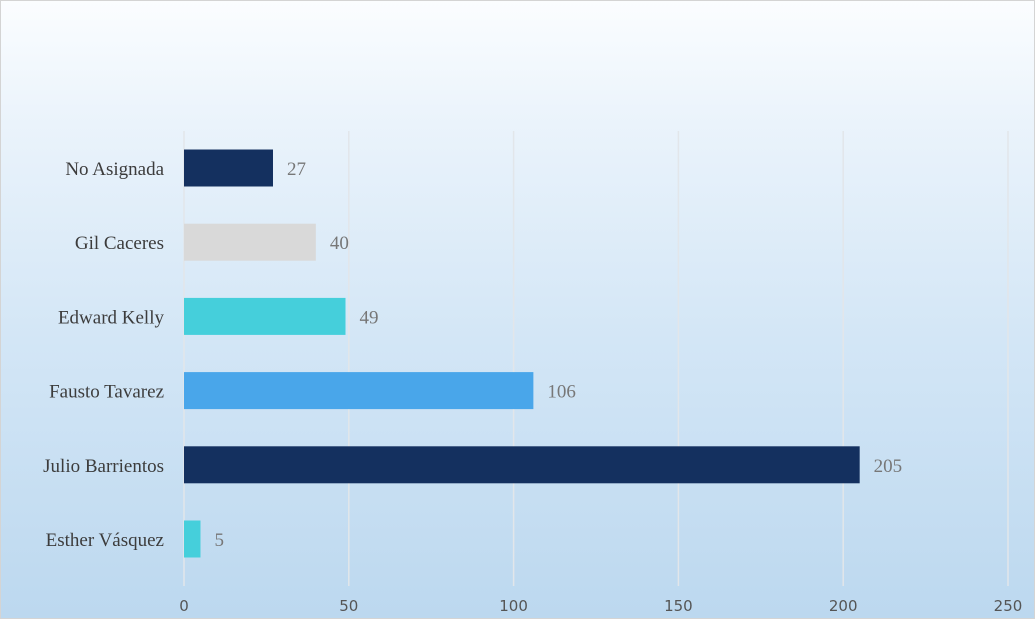 The image size is (1035, 620). What do you see at coordinates (369, 317) in the screenshot?
I see `data-label: 49` at bounding box center [369, 317].